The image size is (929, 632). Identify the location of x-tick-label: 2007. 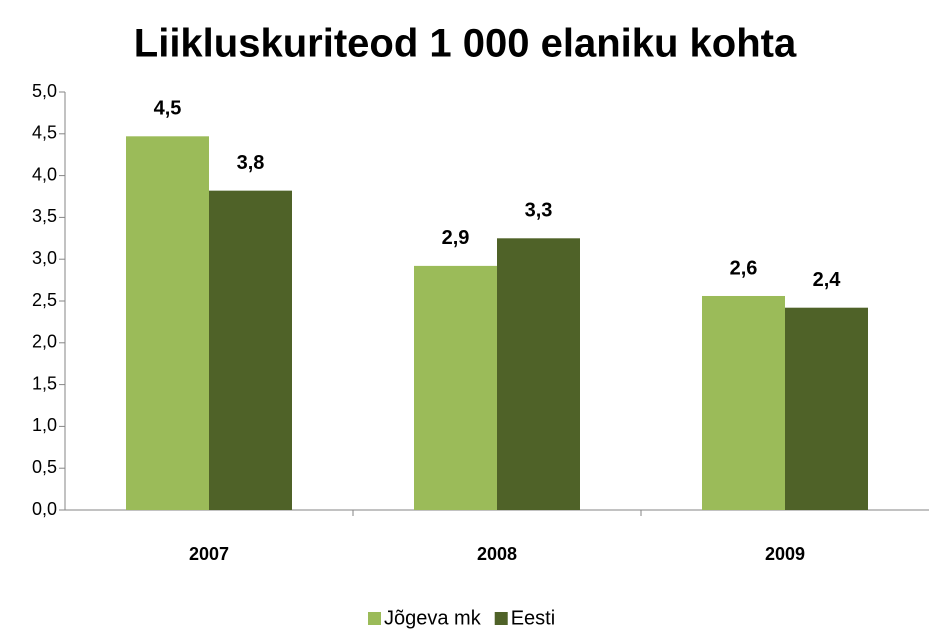
(209, 554).